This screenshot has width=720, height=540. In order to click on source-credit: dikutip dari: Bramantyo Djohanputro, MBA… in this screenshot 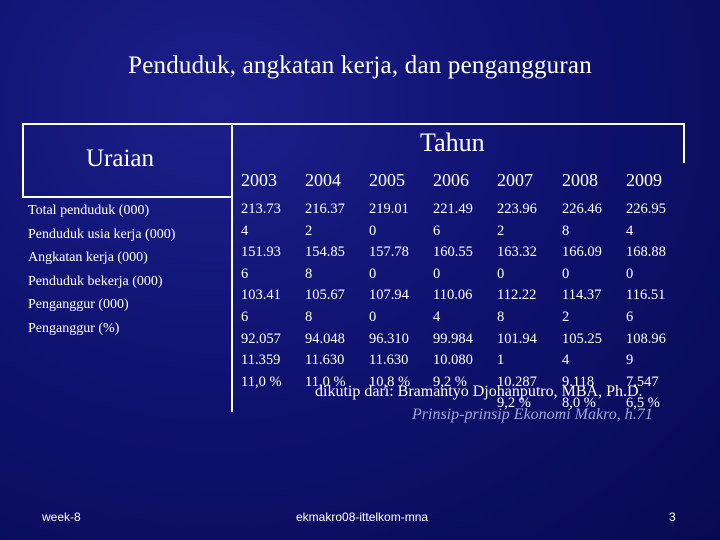, I will do `click(479, 391)`.